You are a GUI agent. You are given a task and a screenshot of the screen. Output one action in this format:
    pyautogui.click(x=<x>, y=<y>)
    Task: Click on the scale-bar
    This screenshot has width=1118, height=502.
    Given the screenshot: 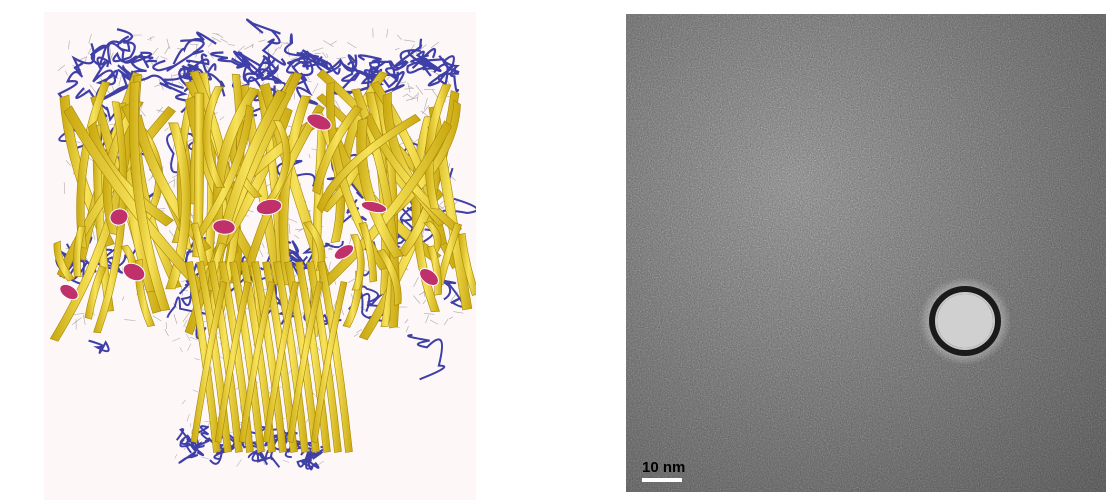 What is the action you would take?
    pyautogui.click(x=662, y=480)
    